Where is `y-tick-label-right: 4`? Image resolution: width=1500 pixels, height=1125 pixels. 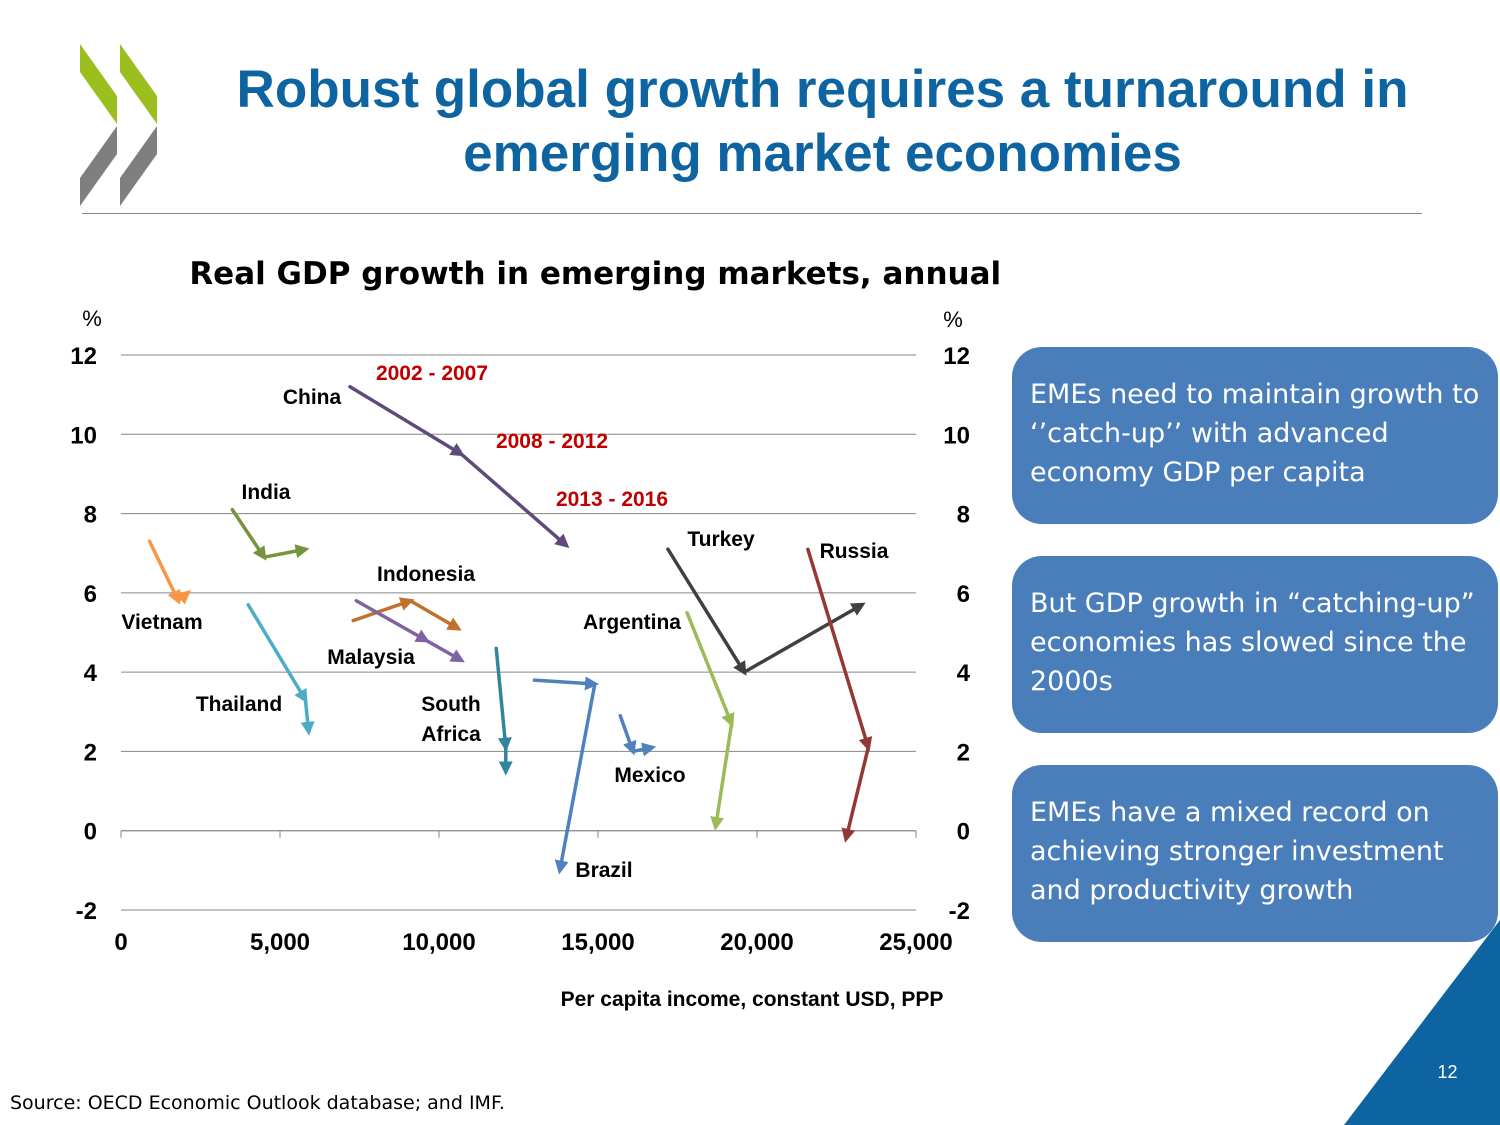
y-tick-label-right: 4 is located at coordinates (964, 673).